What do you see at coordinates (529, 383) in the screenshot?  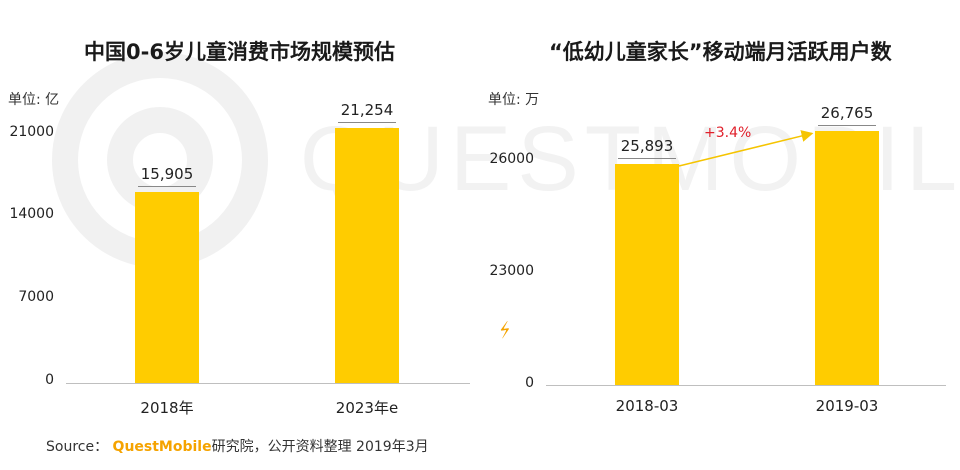 I see `right-ytick-0: 0` at bounding box center [529, 383].